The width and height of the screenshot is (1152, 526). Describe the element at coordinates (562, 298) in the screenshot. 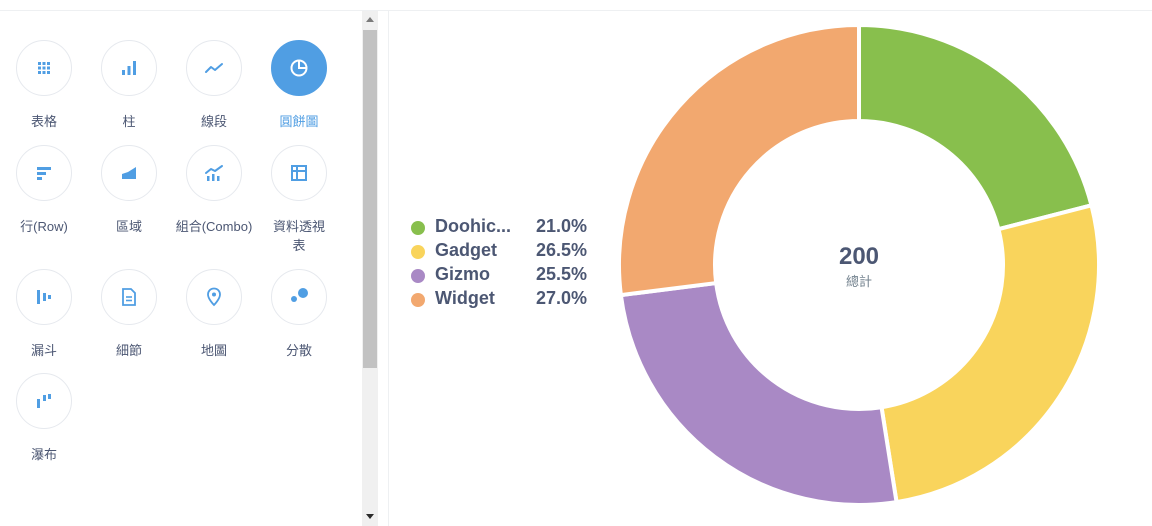

I see `legend-percent: 27.0%` at that location.